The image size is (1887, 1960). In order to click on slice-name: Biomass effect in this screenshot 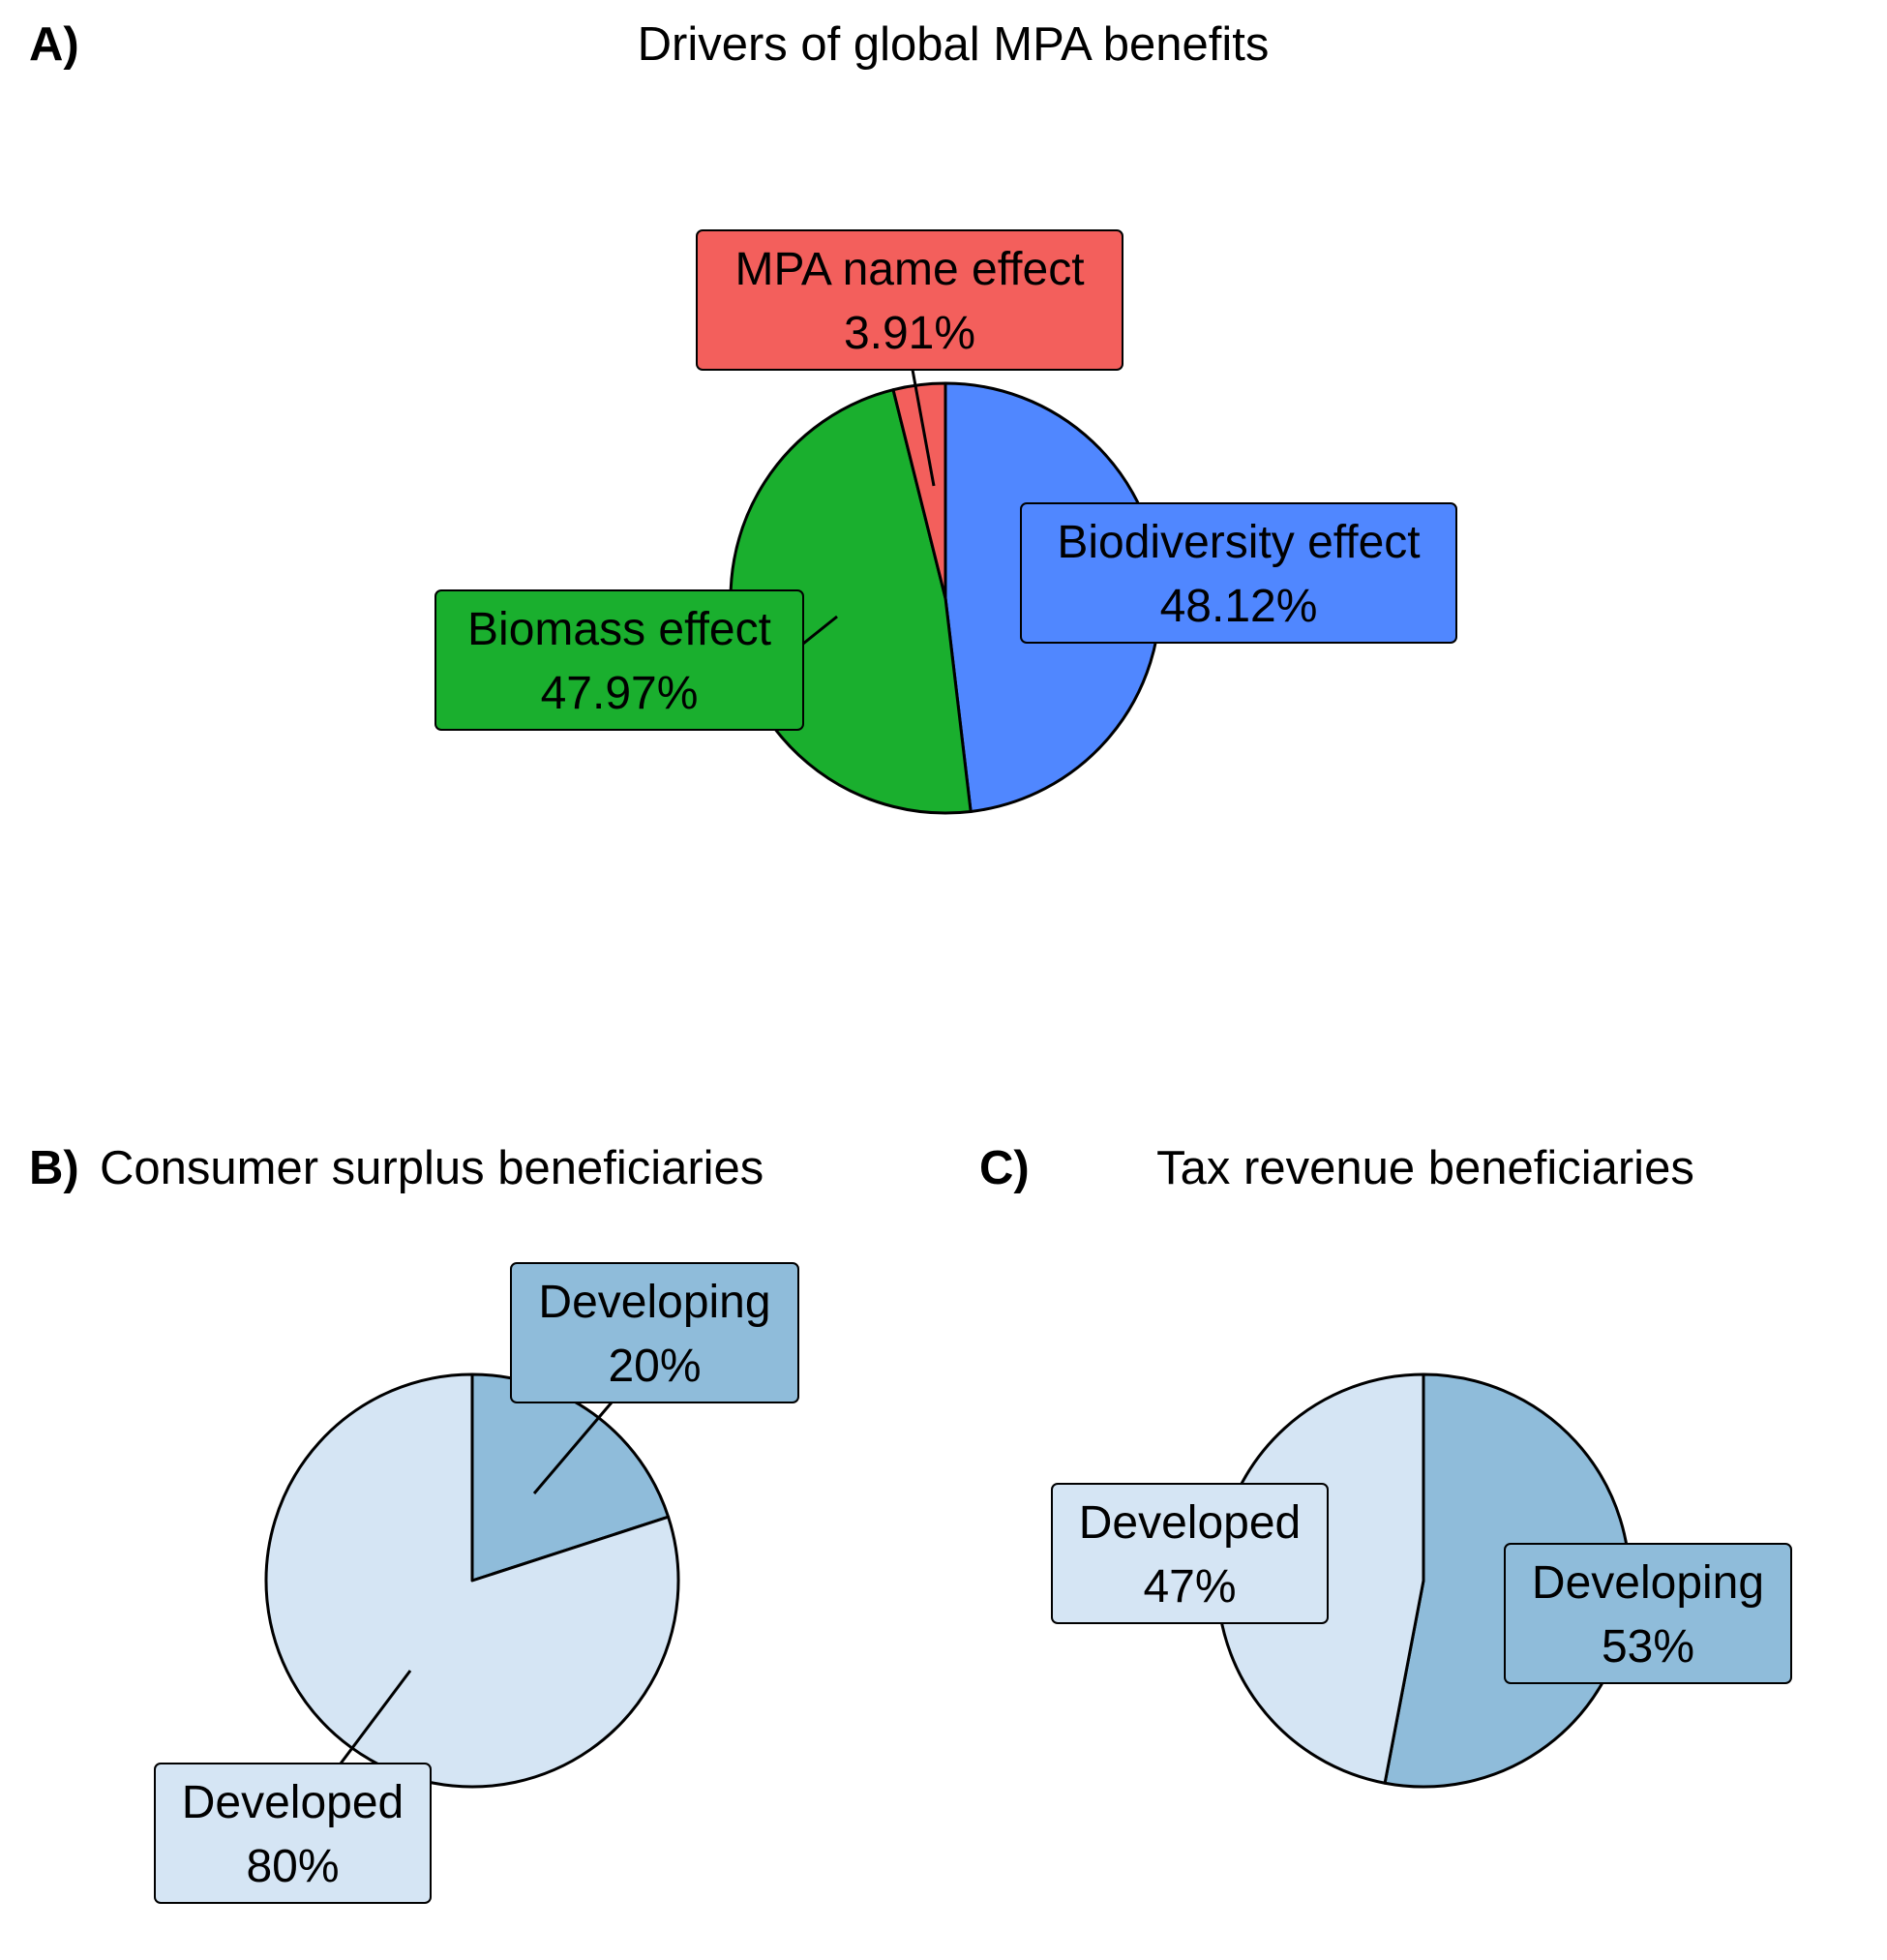, I will do `click(619, 629)`.